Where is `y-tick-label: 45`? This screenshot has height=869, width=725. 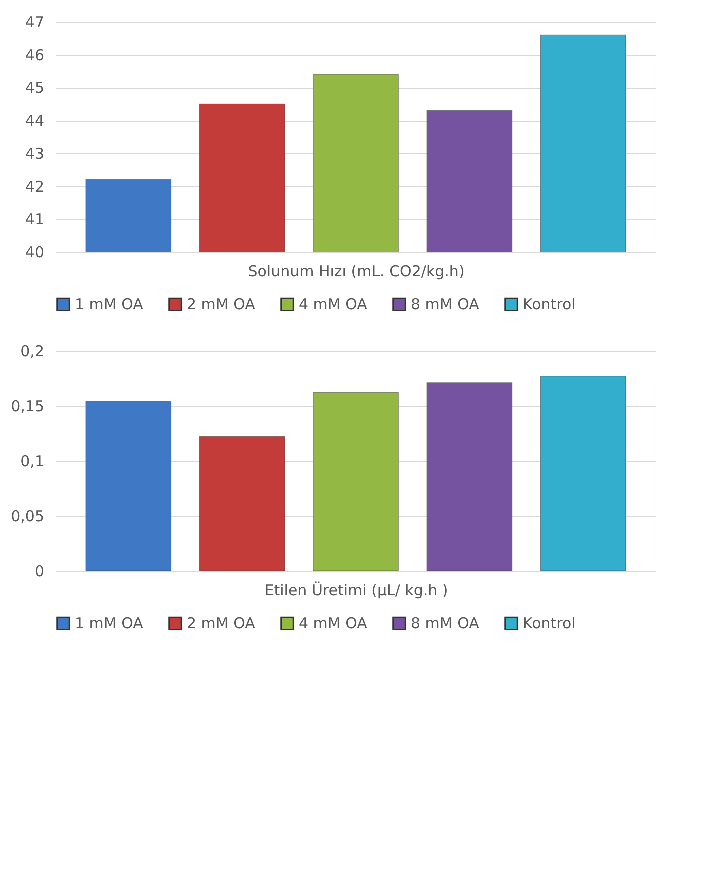 y-tick-label: 45 is located at coordinates (34, 88).